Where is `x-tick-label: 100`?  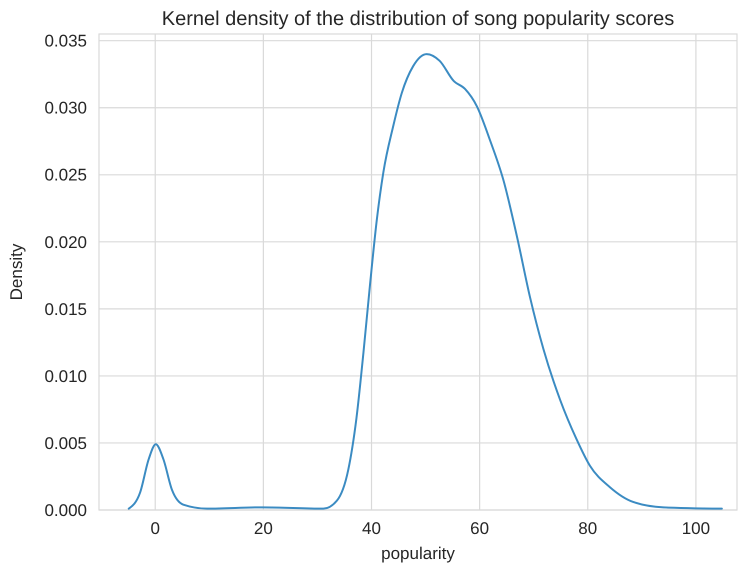 x-tick-label: 100 is located at coordinates (696, 528).